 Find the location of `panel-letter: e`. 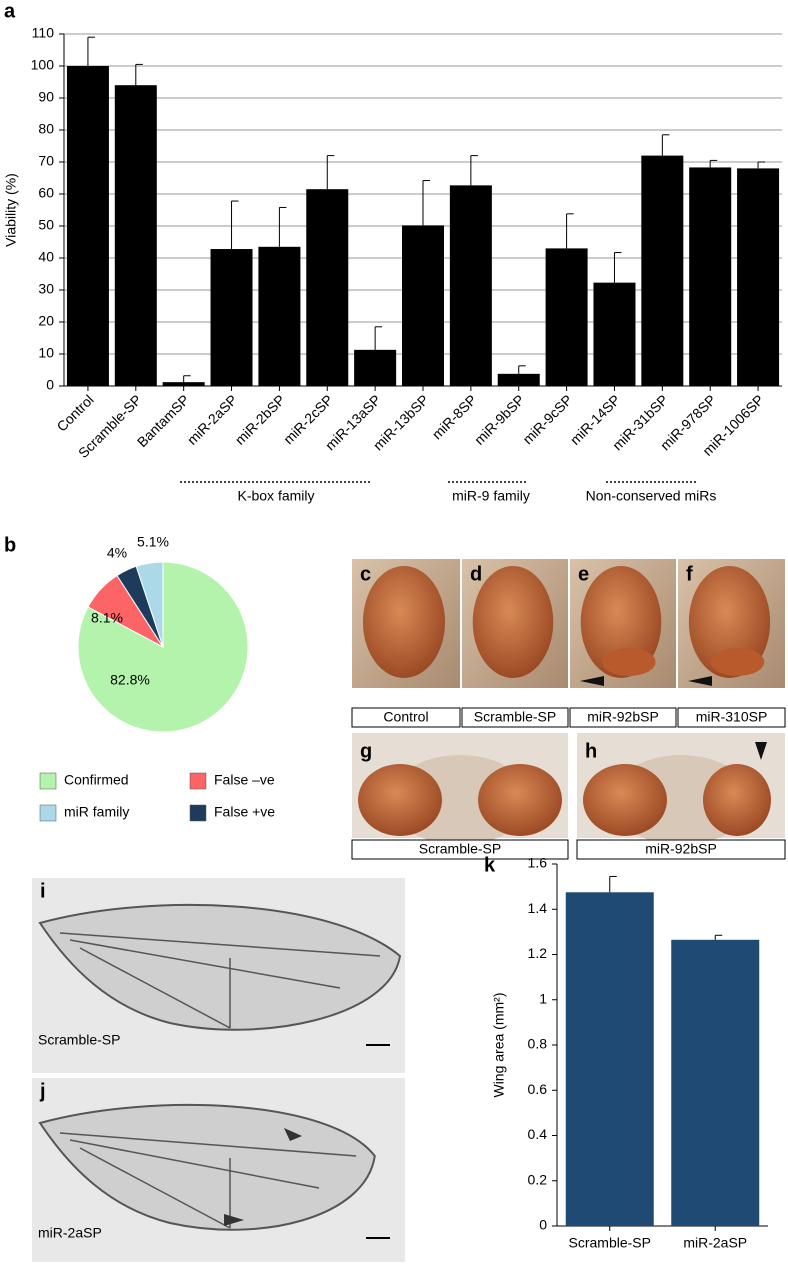

panel-letter: e is located at coordinates (583, 574).